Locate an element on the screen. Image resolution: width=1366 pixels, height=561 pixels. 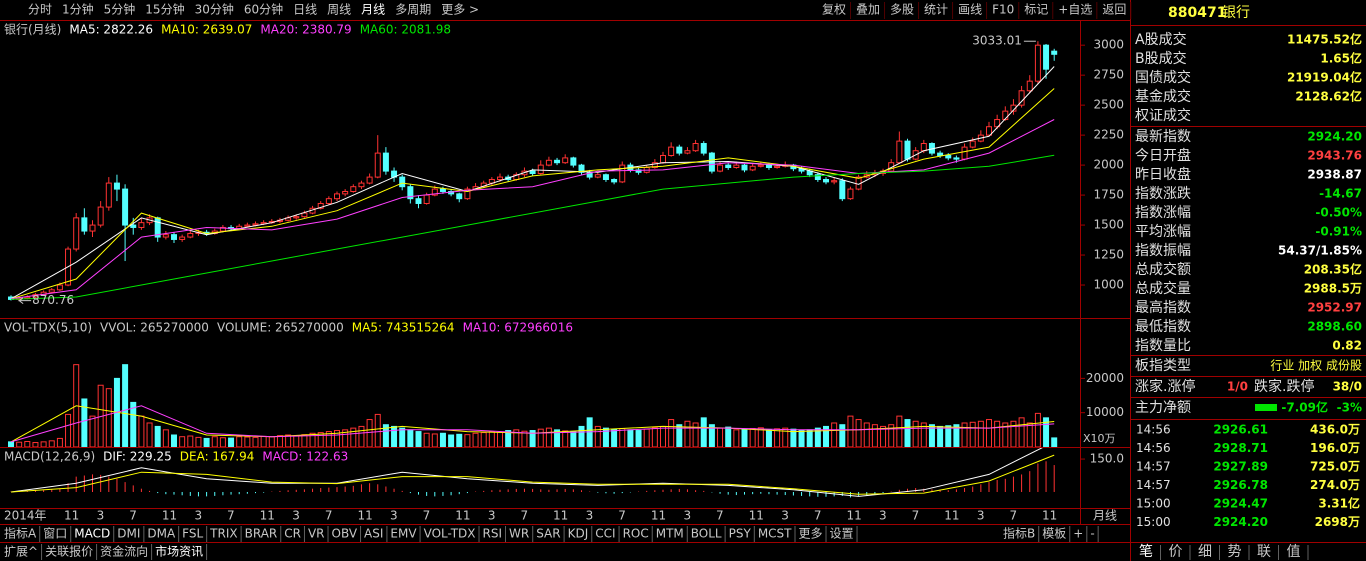
tab: DMA is located at coordinates (161, 534).